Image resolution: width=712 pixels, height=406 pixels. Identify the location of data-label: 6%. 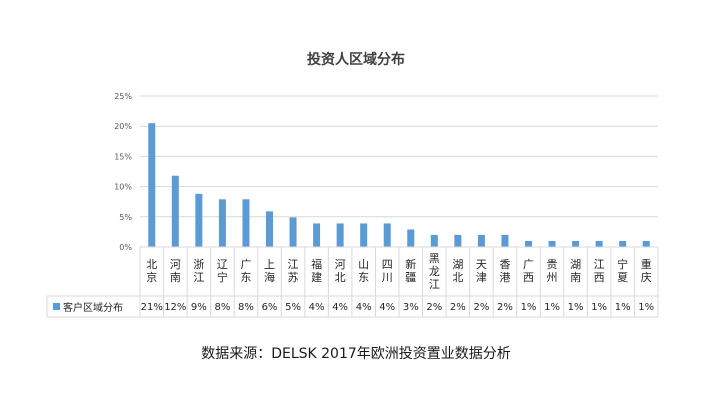
(270, 307).